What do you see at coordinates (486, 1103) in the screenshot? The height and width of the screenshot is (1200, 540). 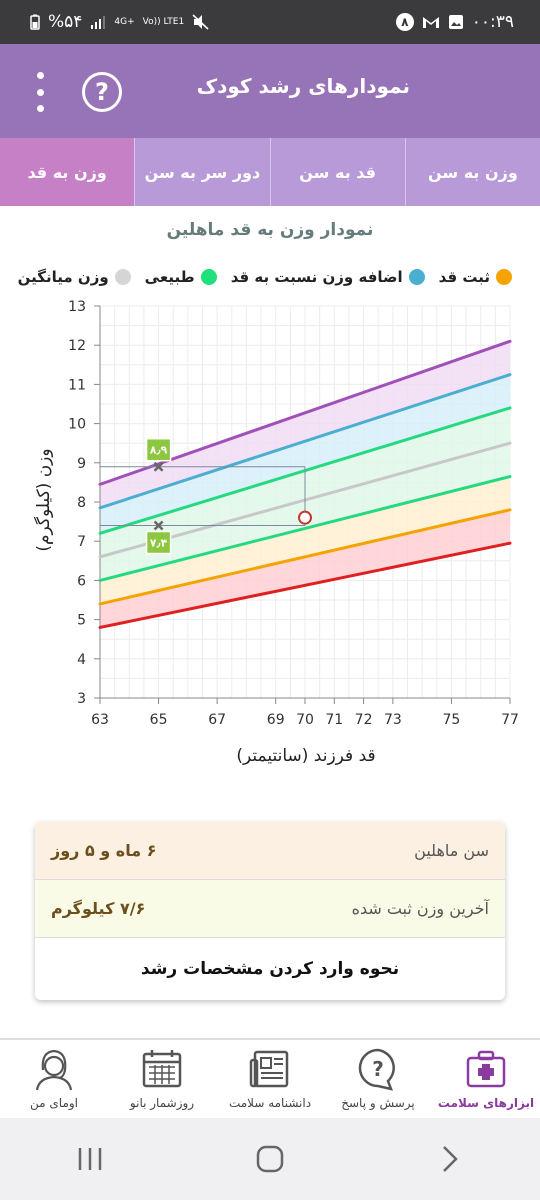 I see `nav-label: ابزارهای سلامت` at bounding box center [486, 1103].